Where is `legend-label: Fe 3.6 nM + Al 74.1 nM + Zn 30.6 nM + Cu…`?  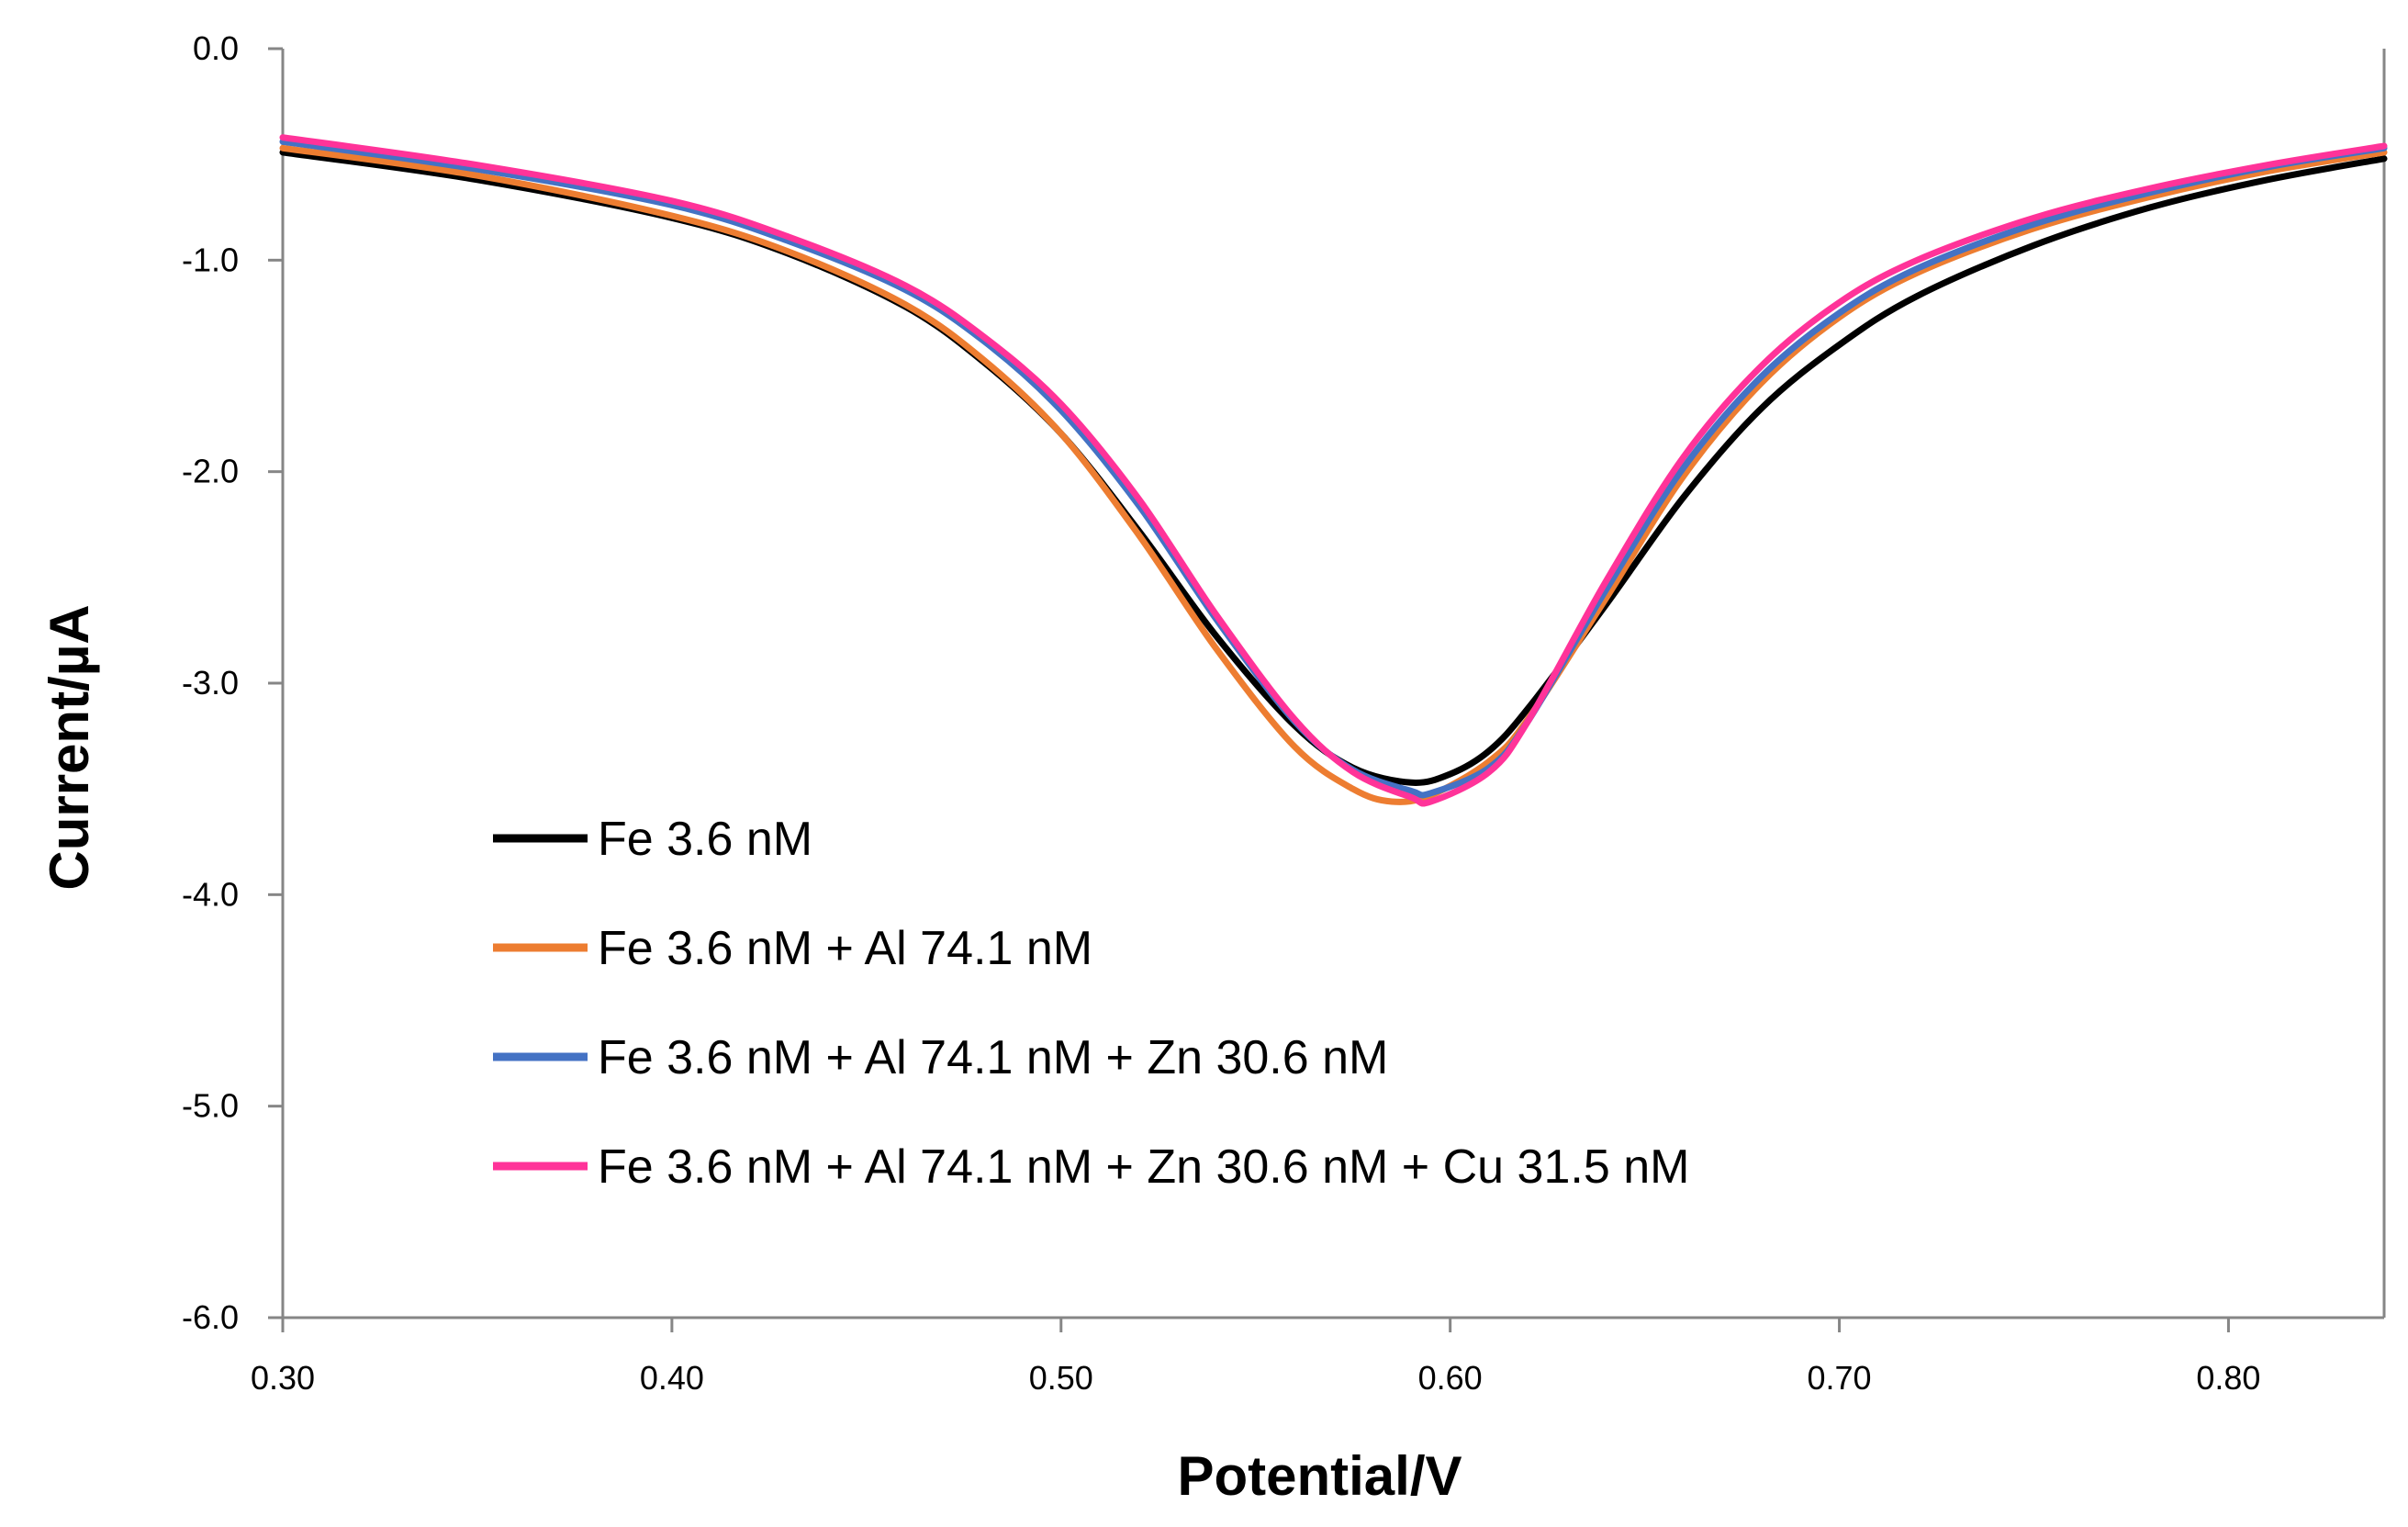 legend-label: Fe 3.6 nM + Al 74.1 nM + Zn 30.6 nM + Cu… is located at coordinates (1143, 1167).